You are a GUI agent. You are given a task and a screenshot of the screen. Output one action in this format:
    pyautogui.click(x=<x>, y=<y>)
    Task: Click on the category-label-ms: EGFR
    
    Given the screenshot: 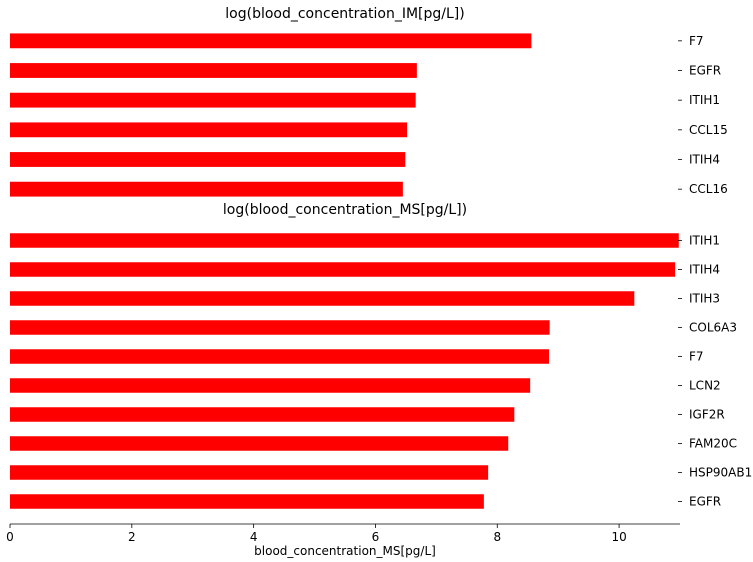 What is the action you would take?
    pyautogui.click(x=705, y=502)
    